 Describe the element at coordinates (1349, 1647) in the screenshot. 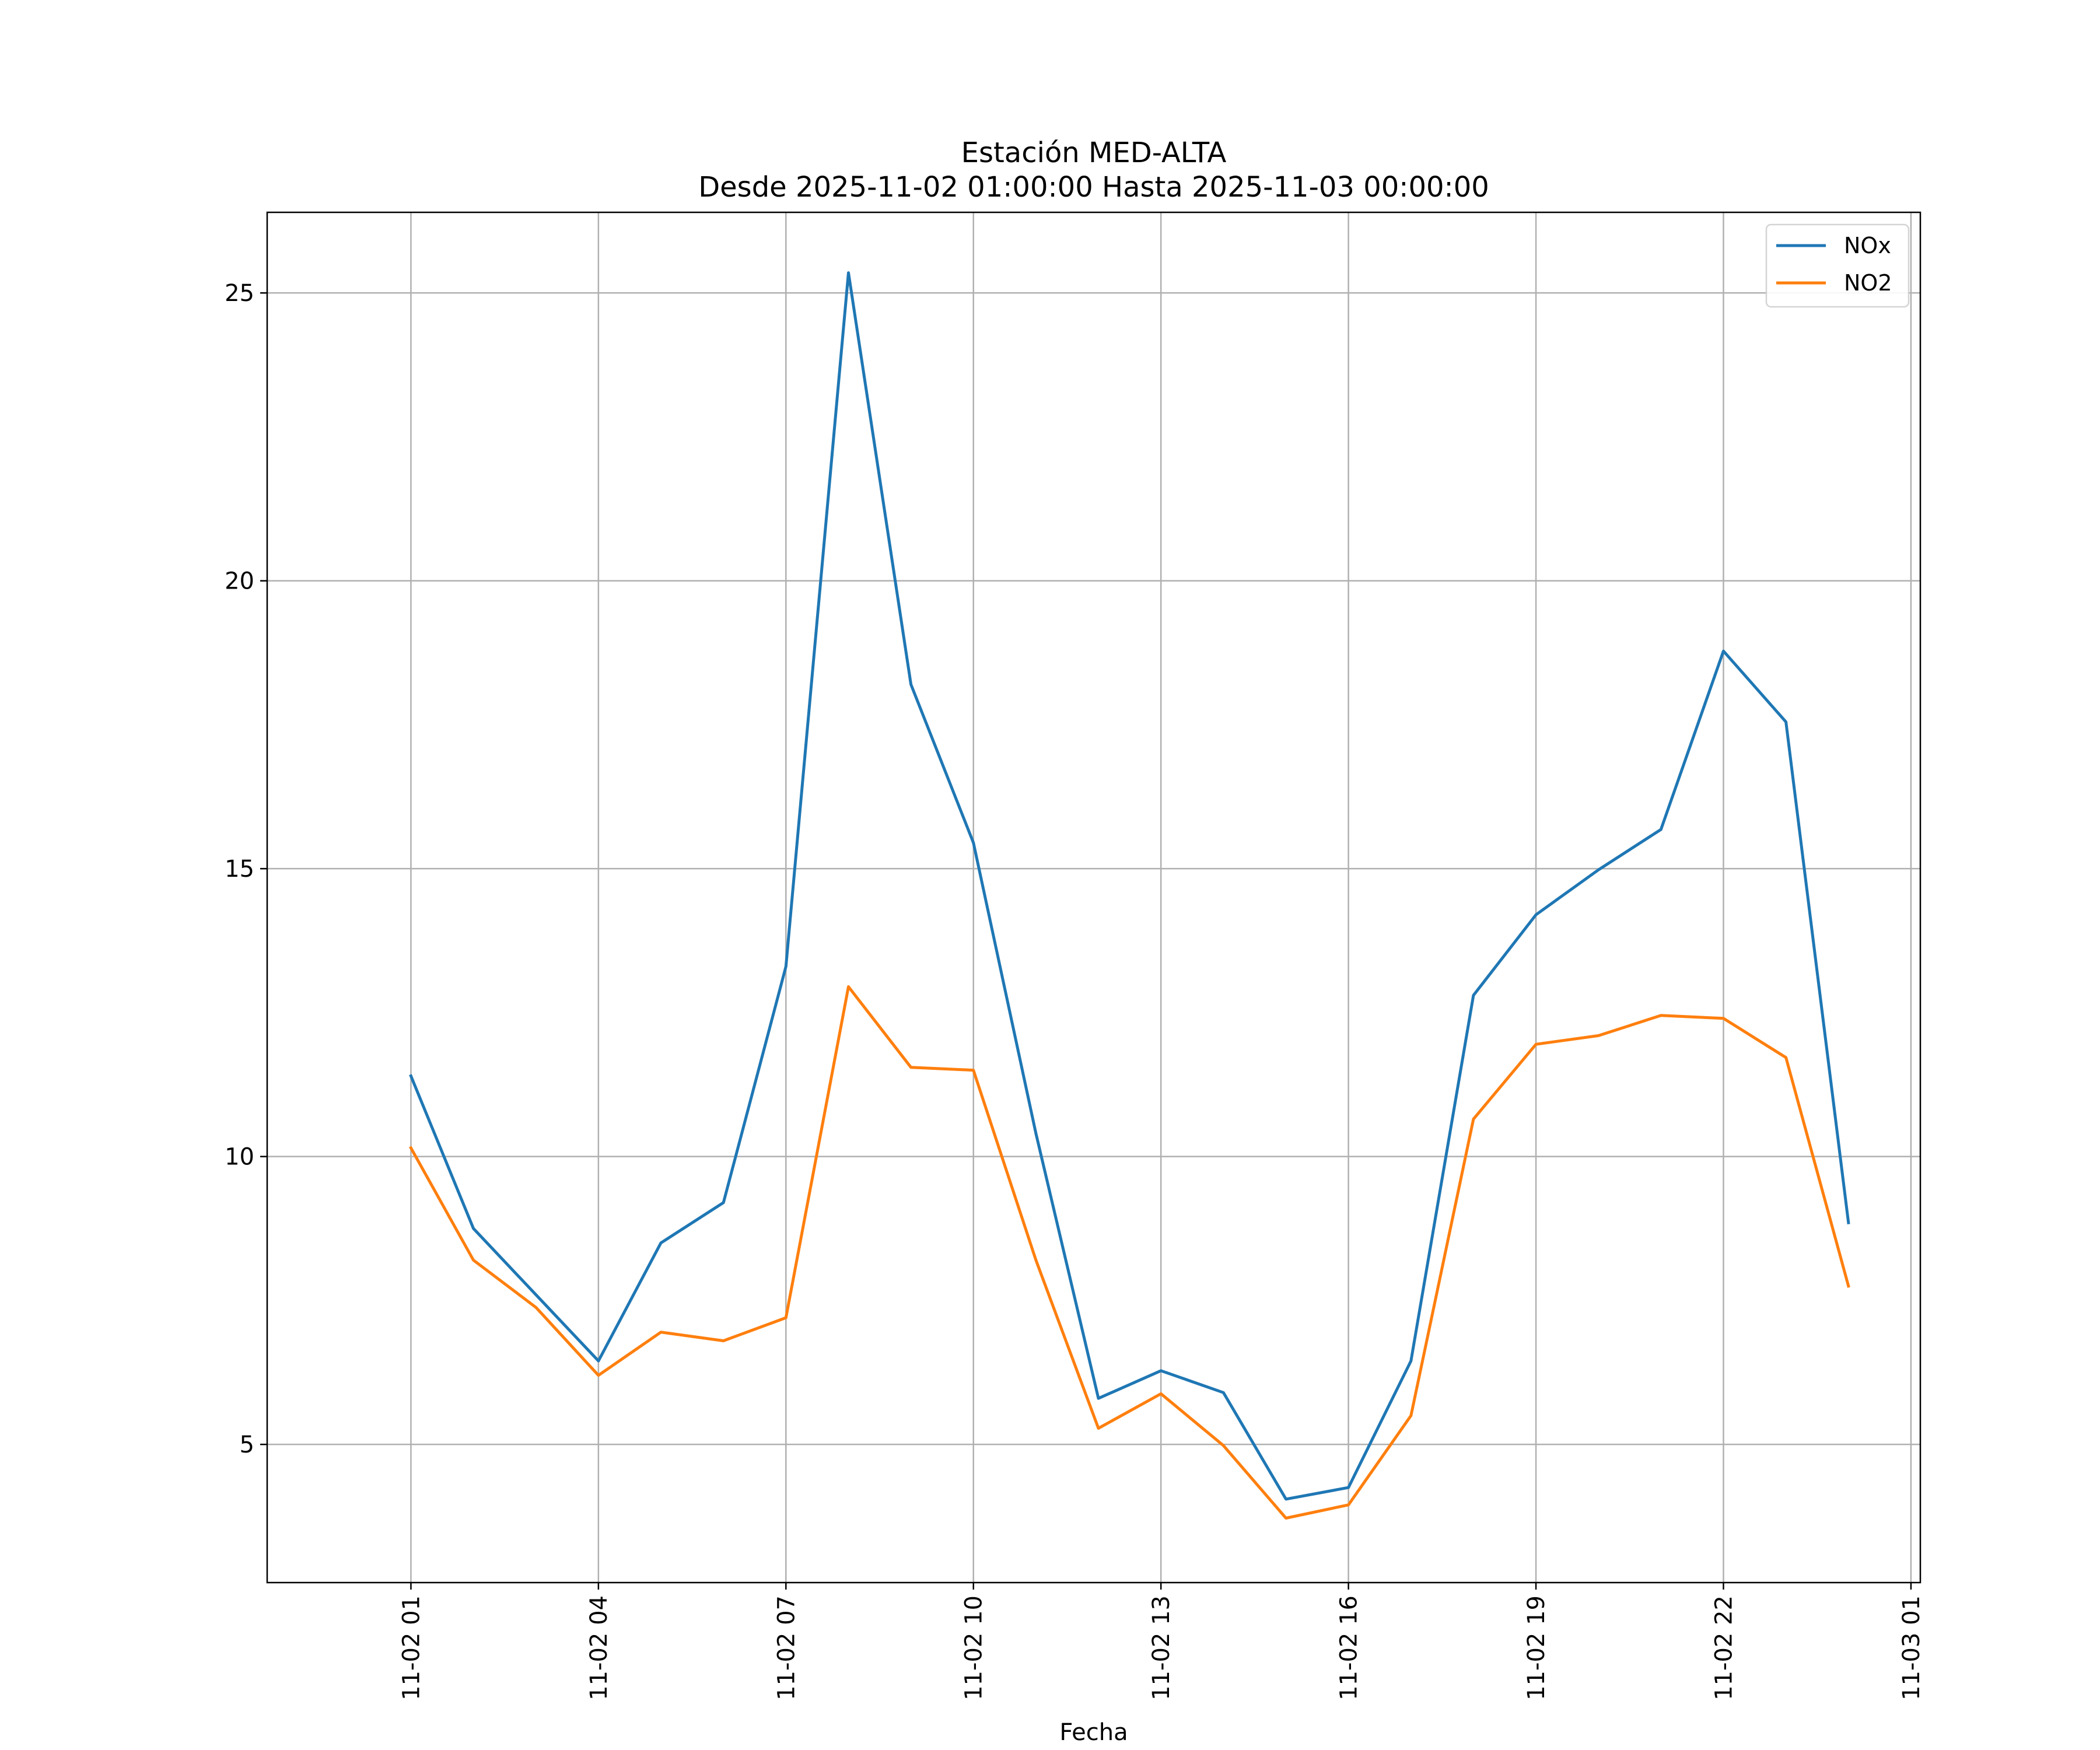

I see `x-tick-label: 11-02 16` at that location.